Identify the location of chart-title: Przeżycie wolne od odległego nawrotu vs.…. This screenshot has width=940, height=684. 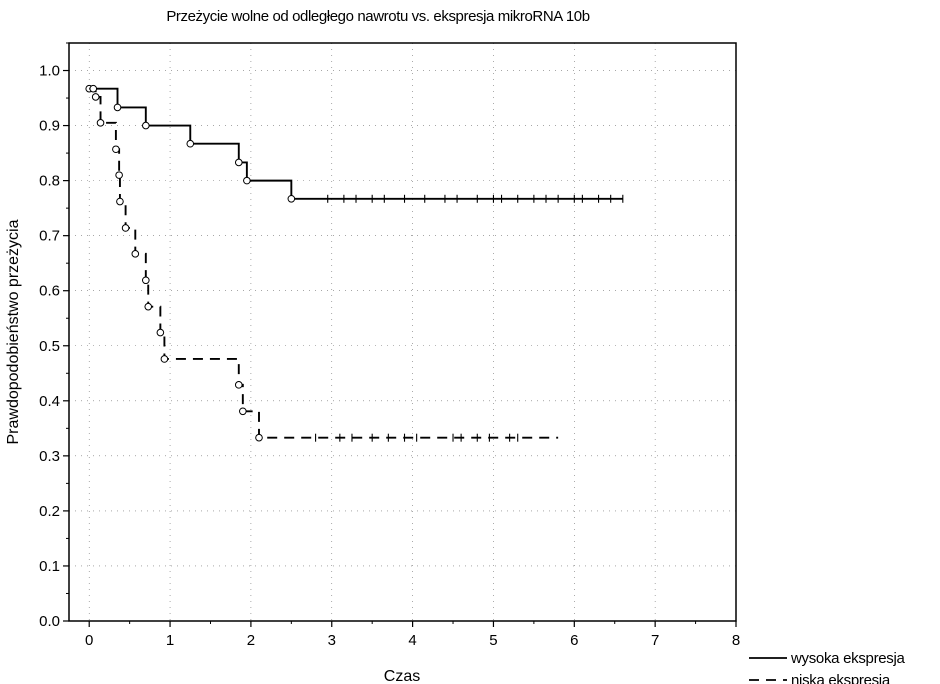
(377, 16).